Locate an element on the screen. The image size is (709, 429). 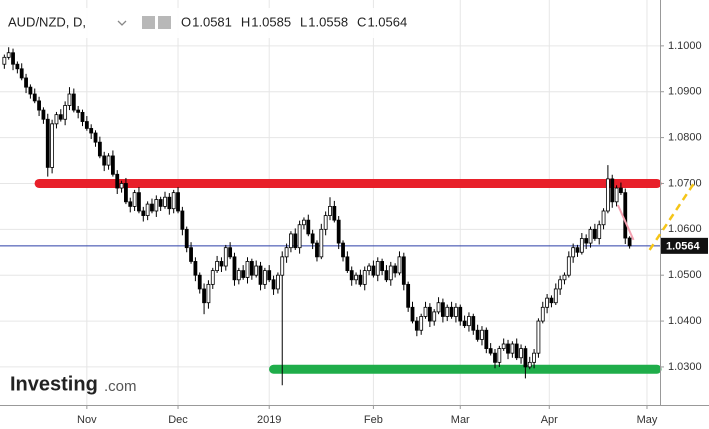
settings-icon is located at coordinates (148, 22).